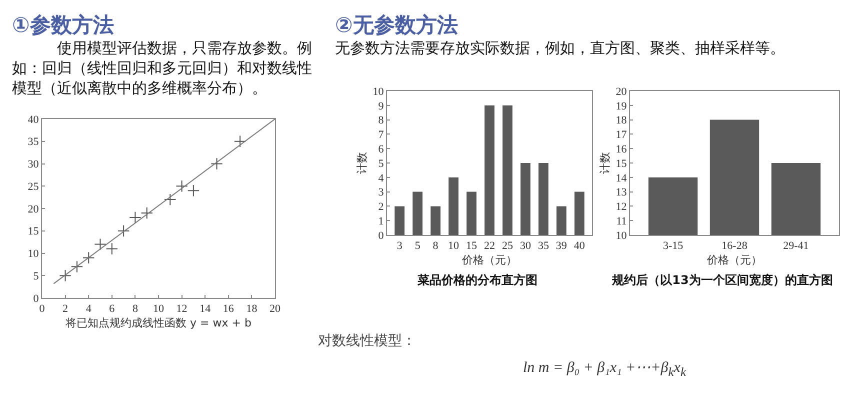 The image size is (847, 395). I want to click on y-tick-label: 40, so click(34, 120).